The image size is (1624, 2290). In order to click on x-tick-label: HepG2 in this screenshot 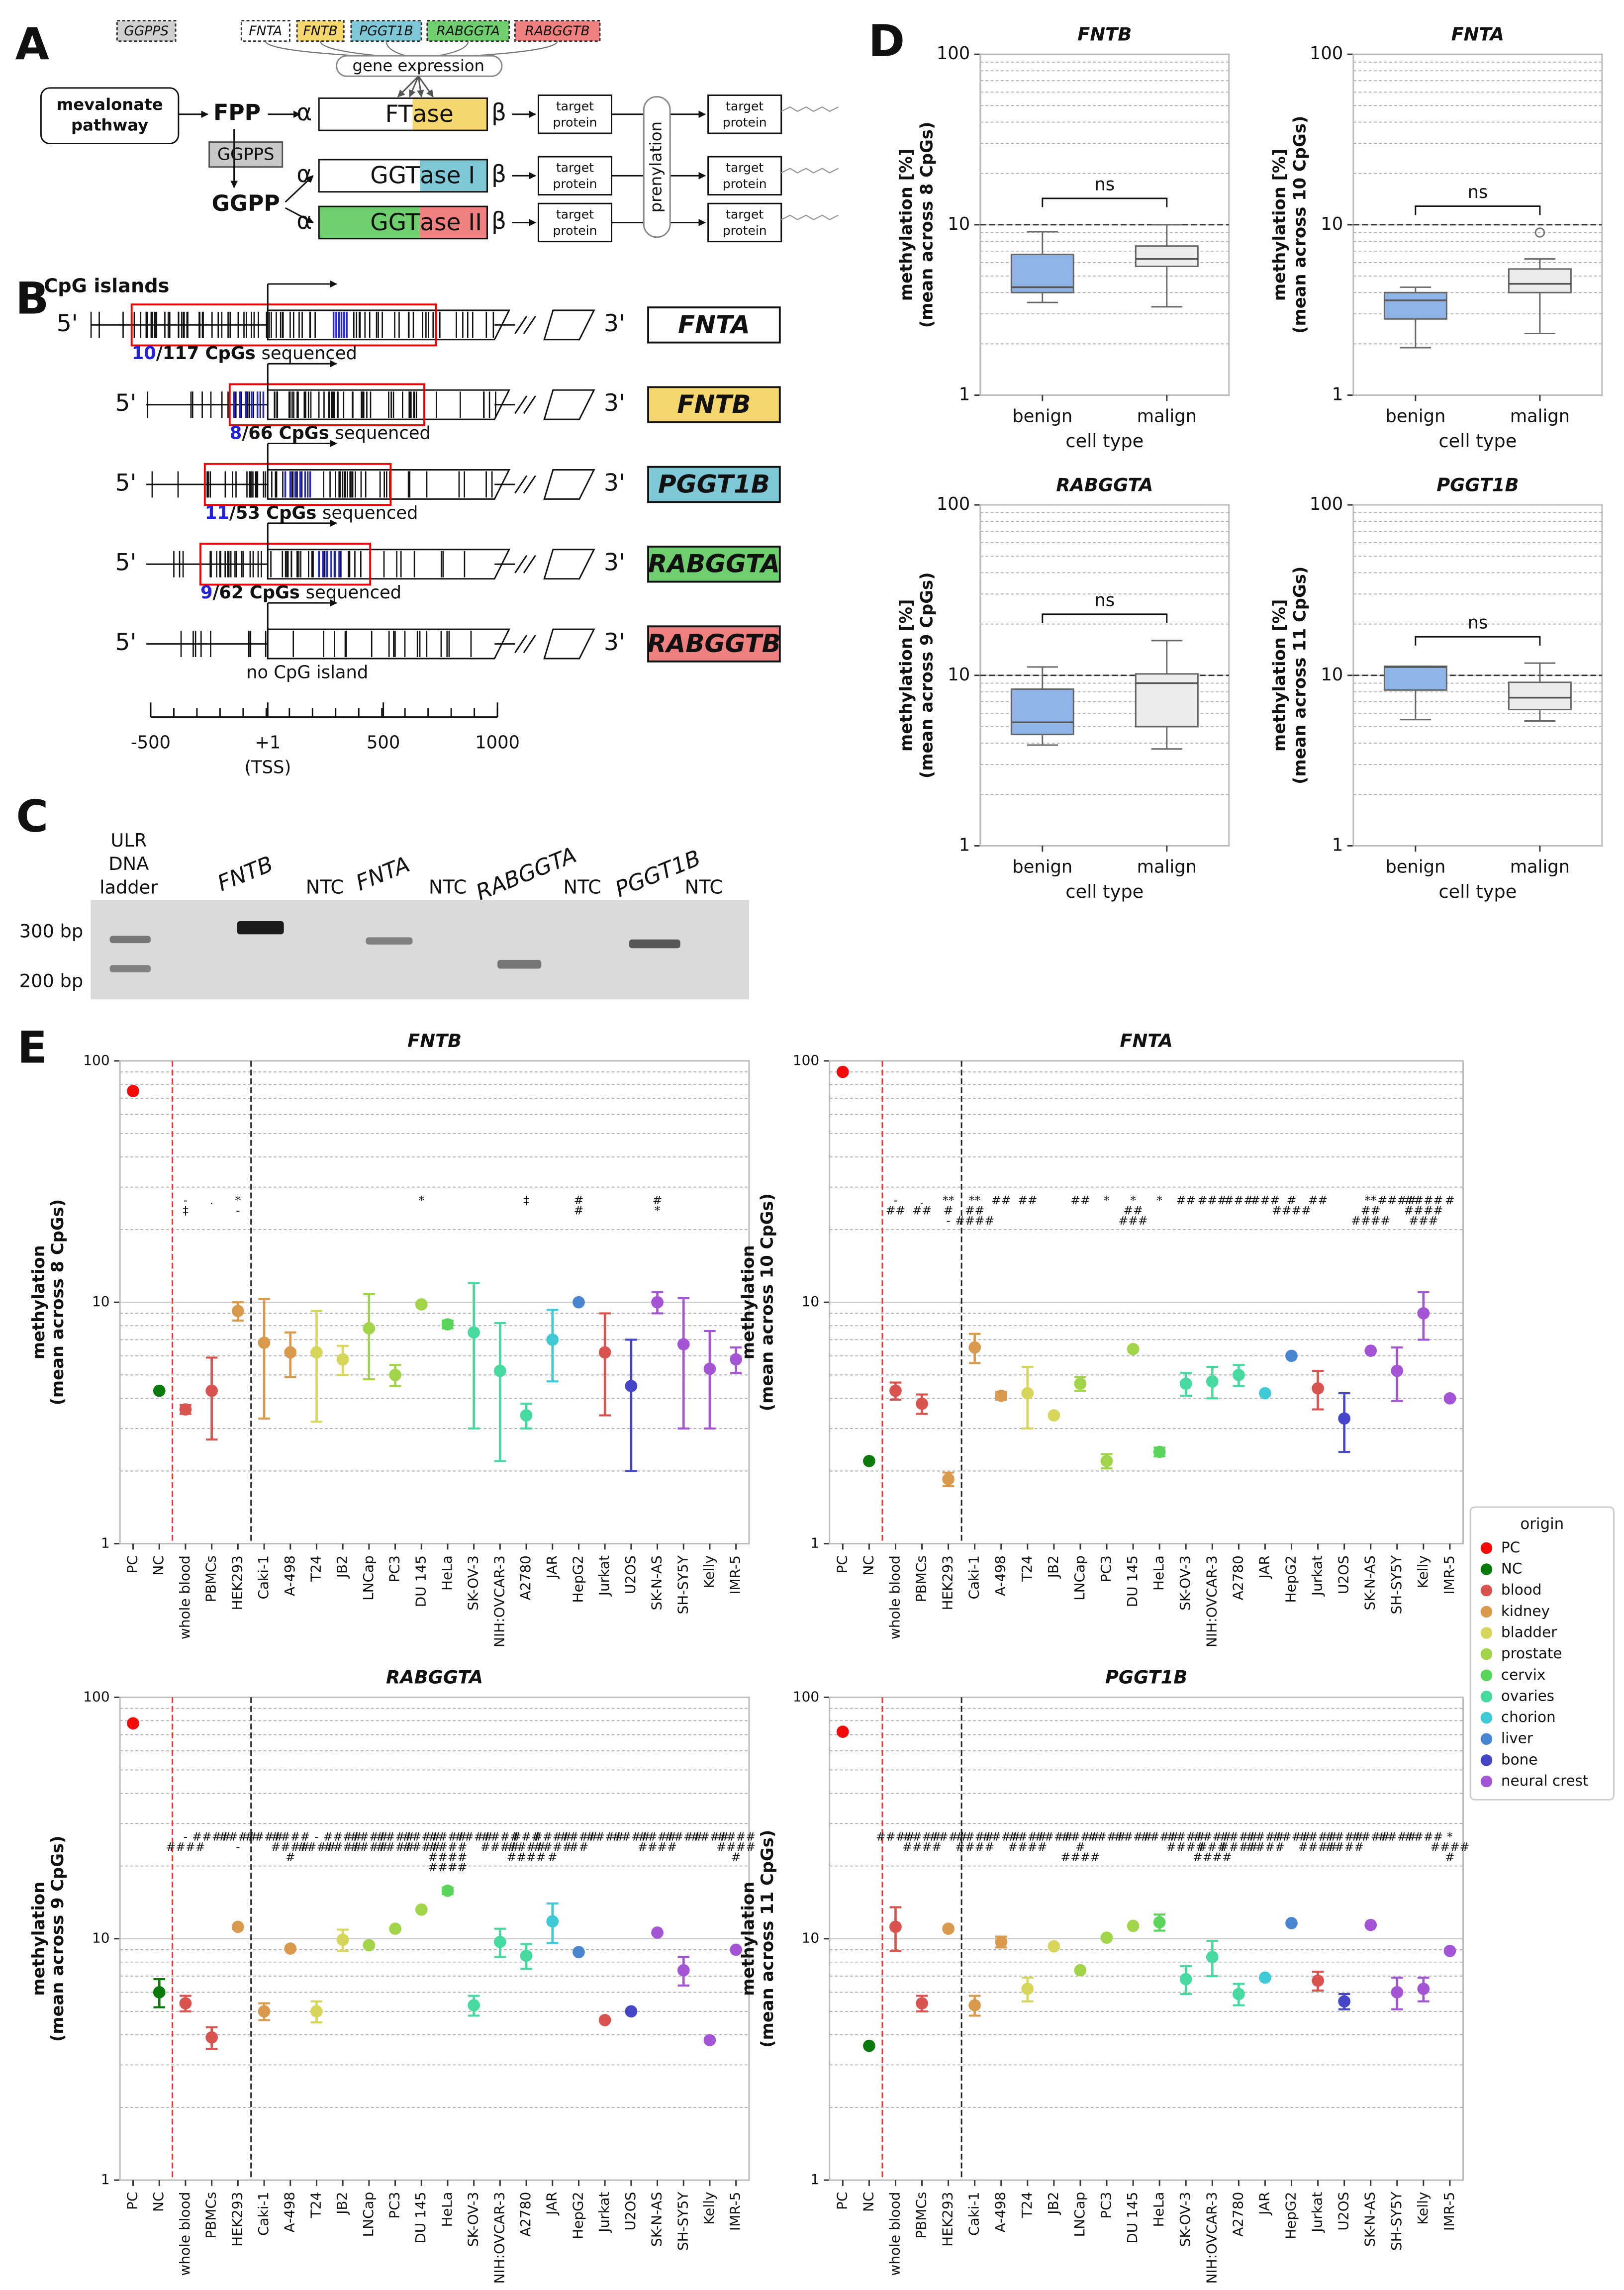, I will do `click(1290, 2215)`.